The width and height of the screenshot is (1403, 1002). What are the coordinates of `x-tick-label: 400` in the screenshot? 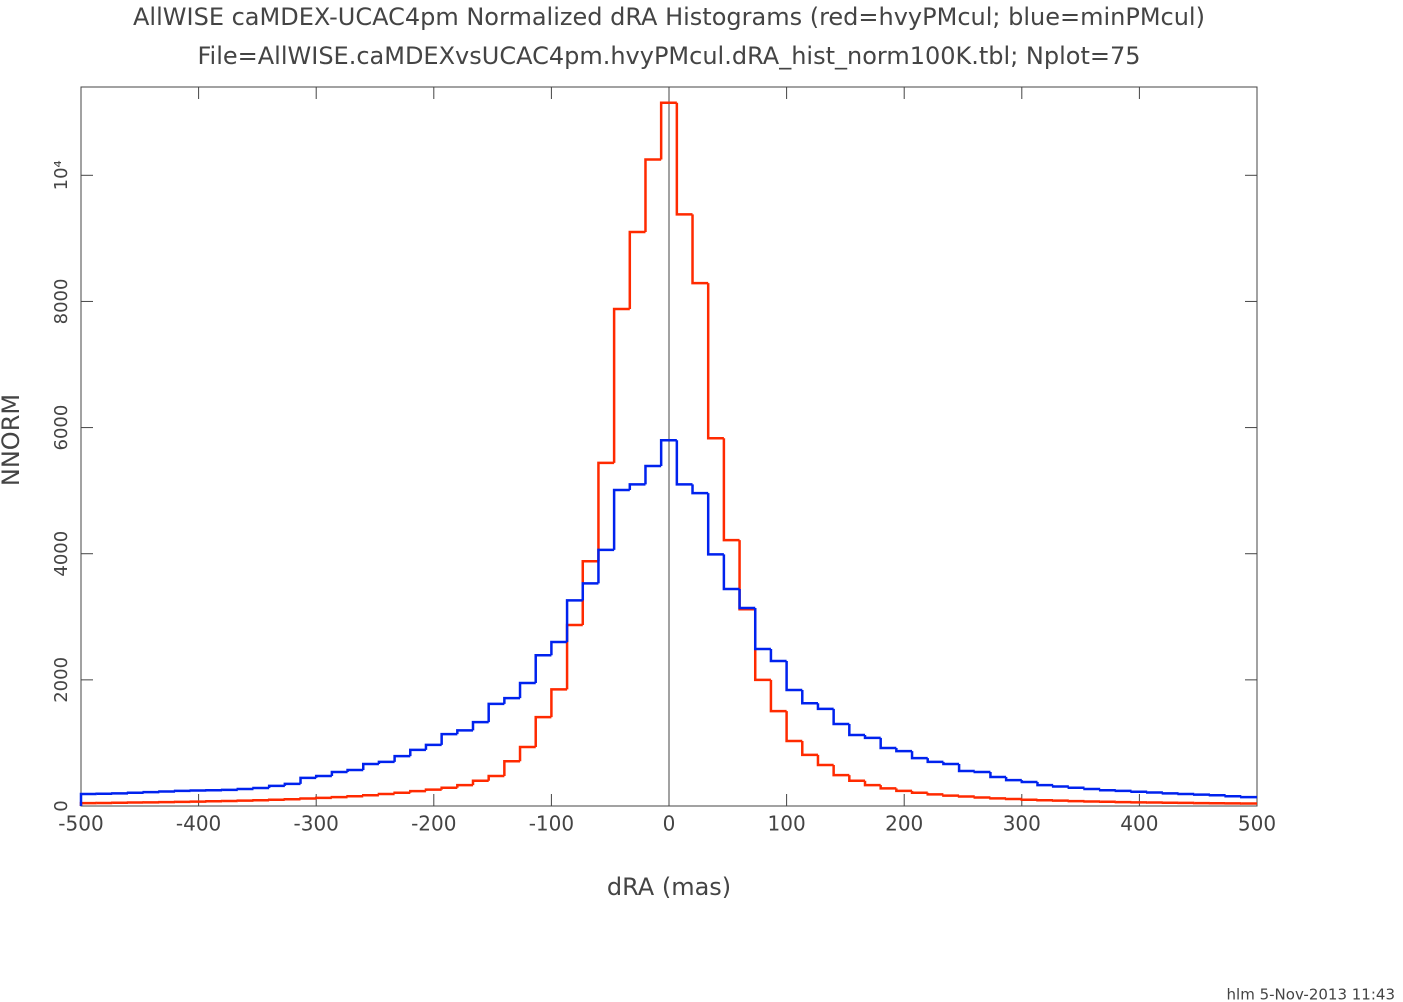 It's located at (1139, 824).